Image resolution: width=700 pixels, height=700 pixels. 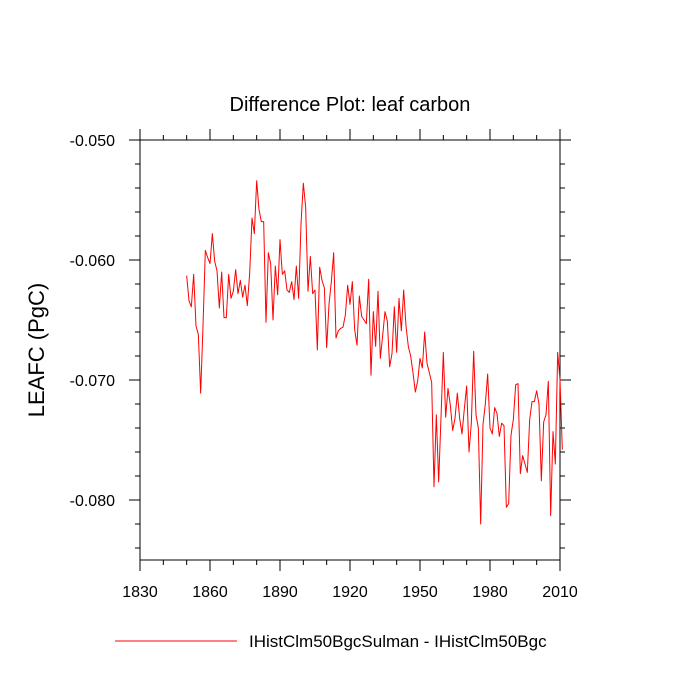 I want to click on x-tick-label: 1950, so click(x=420, y=592).